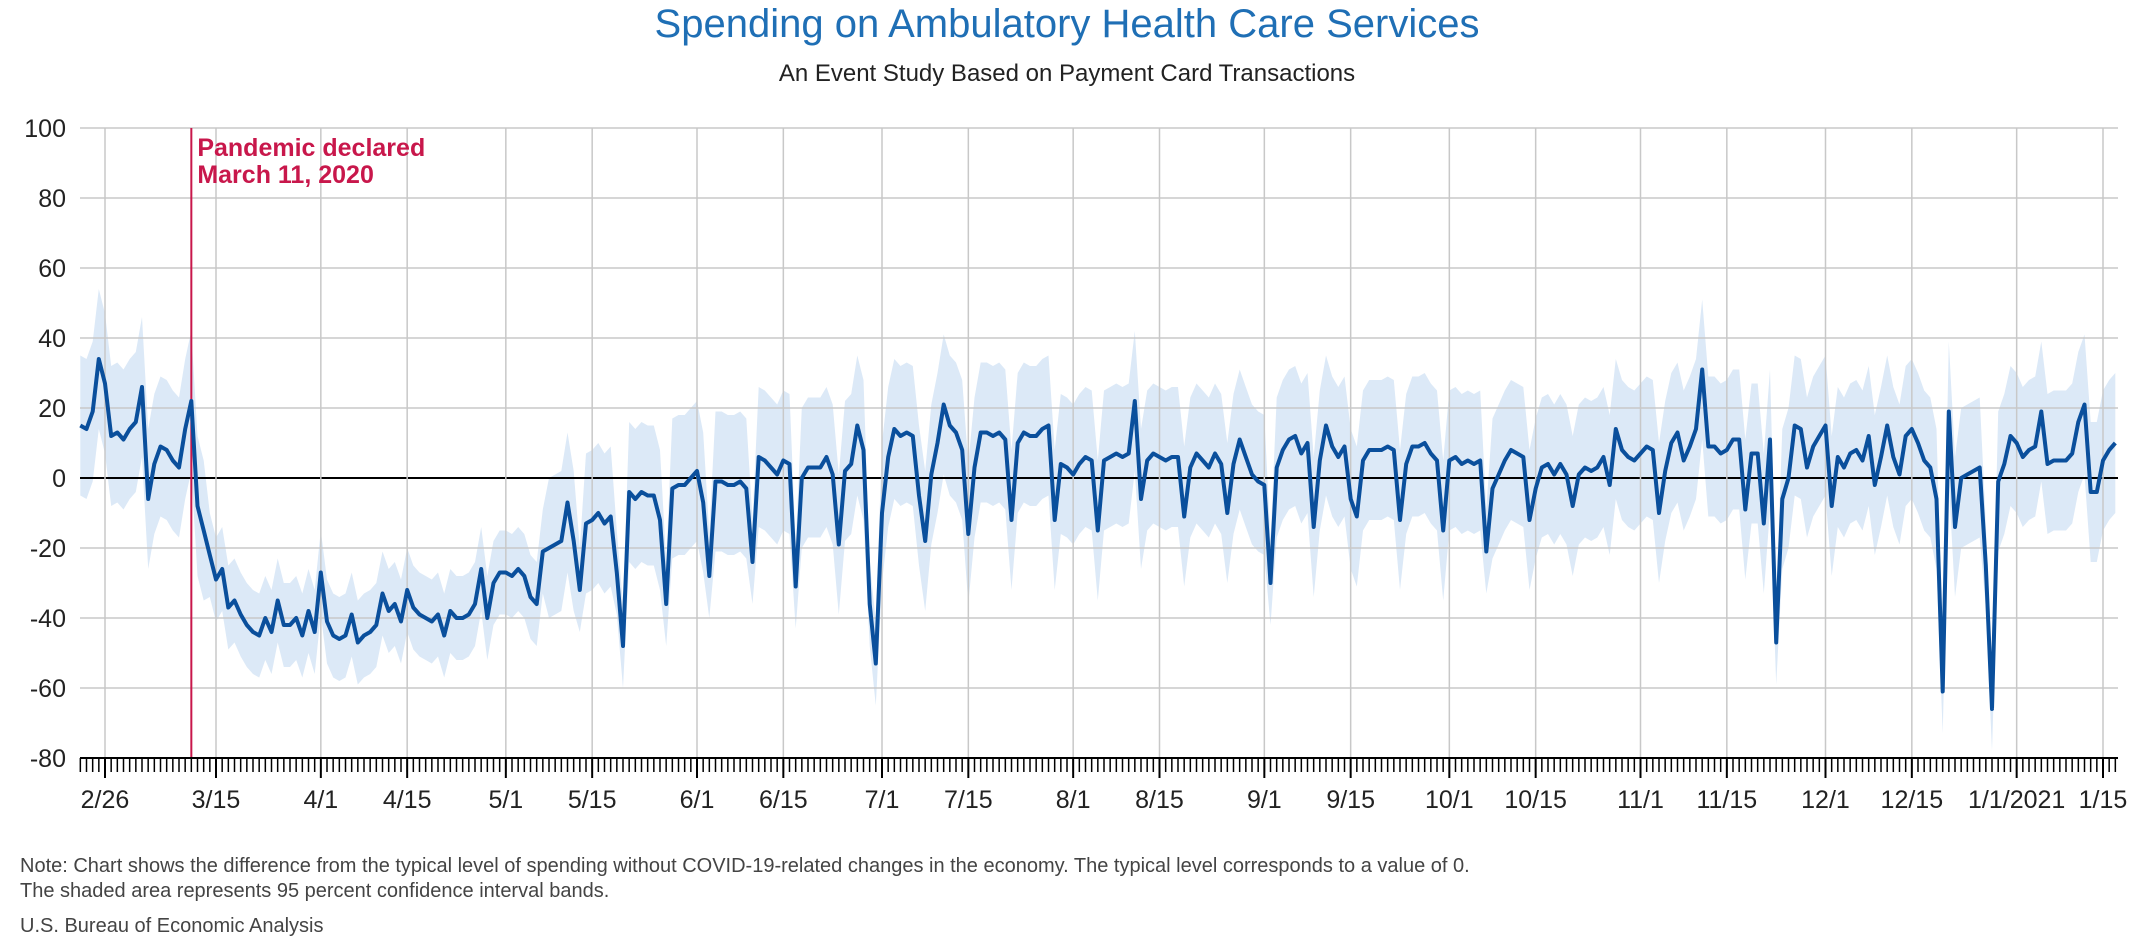 The height and width of the screenshot is (939, 2134). Describe the element at coordinates (52, 269) in the screenshot. I see `y-tick-label: 60` at that location.